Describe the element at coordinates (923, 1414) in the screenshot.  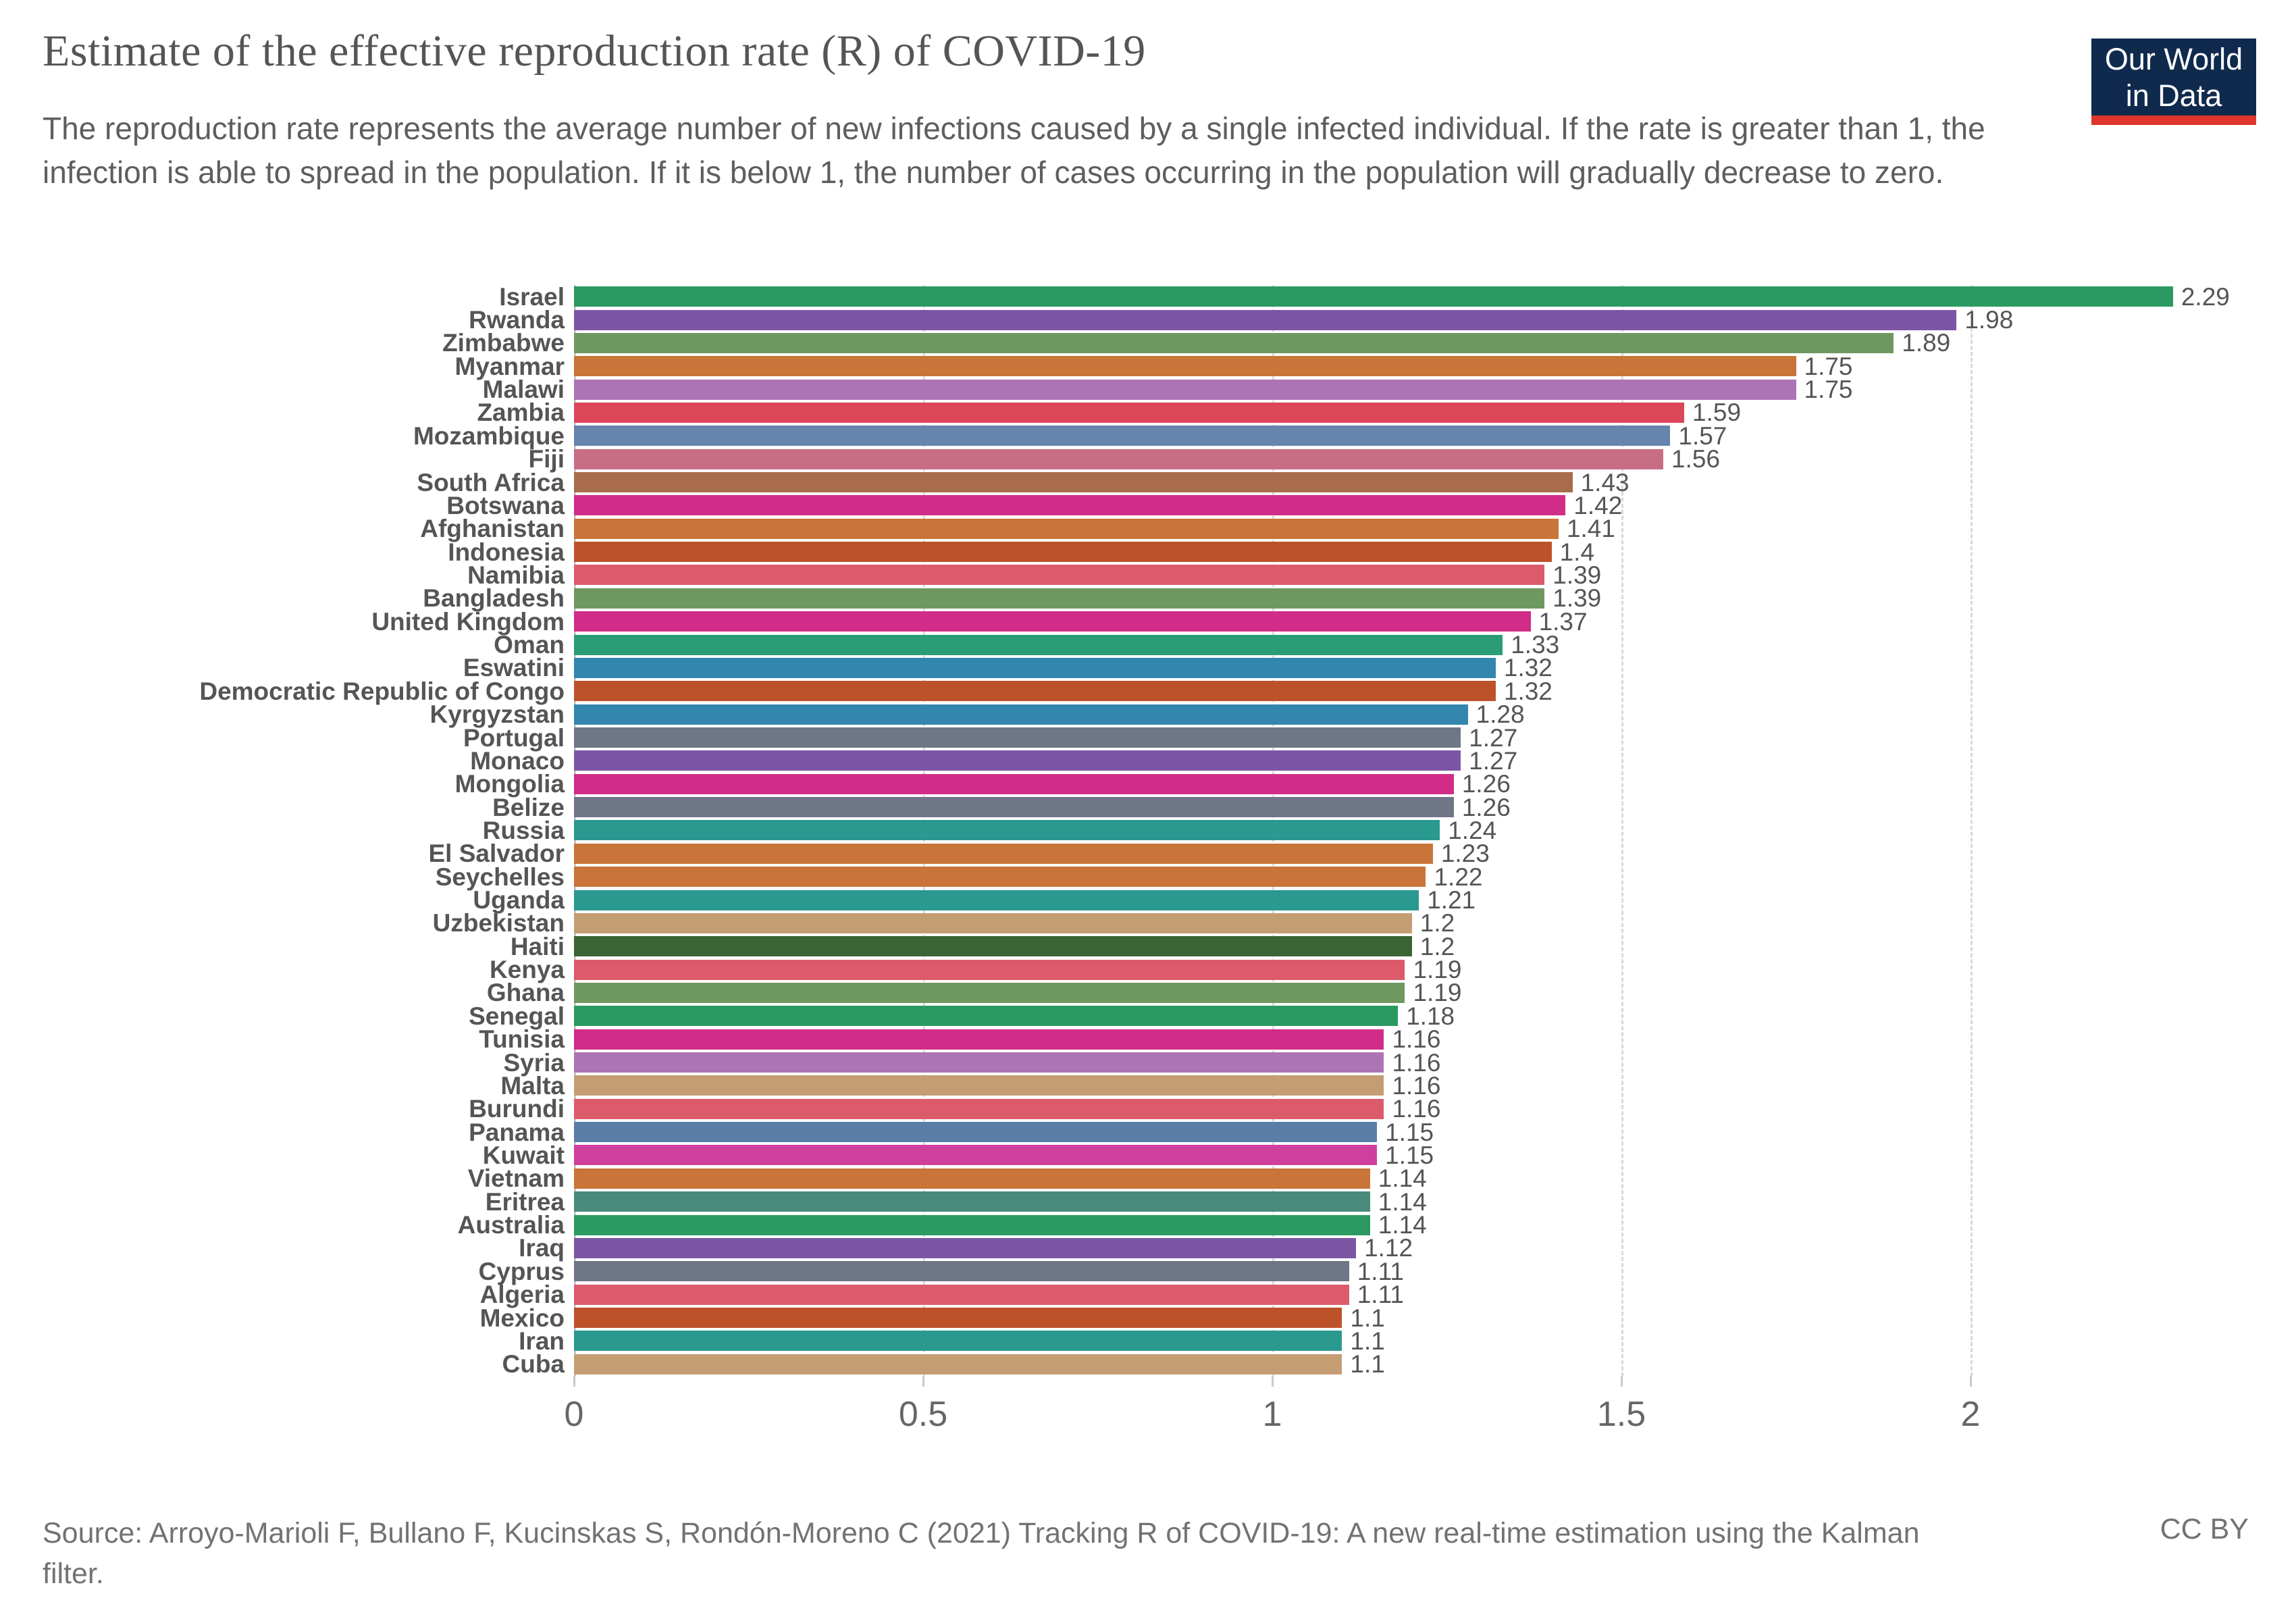
I see `axis-tick-label: 0.5` at that location.